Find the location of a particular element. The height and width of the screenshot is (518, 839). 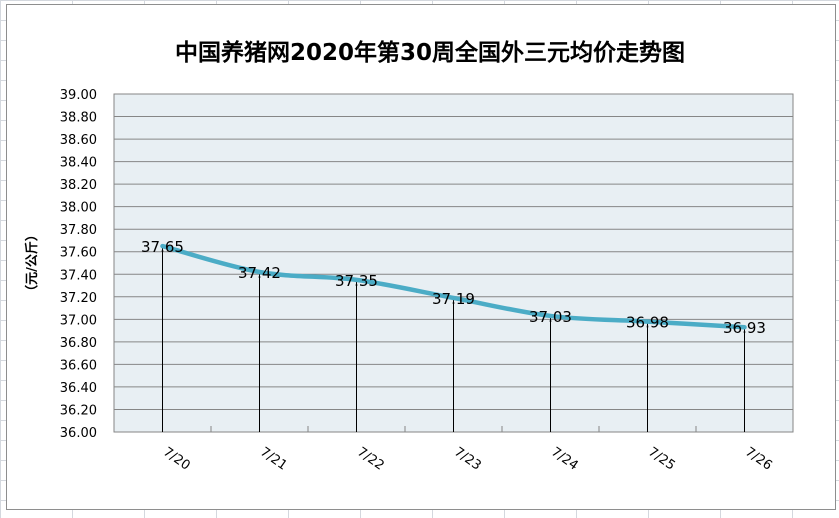

x-tick-label: 7/22 is located at coordinates (370, 459).